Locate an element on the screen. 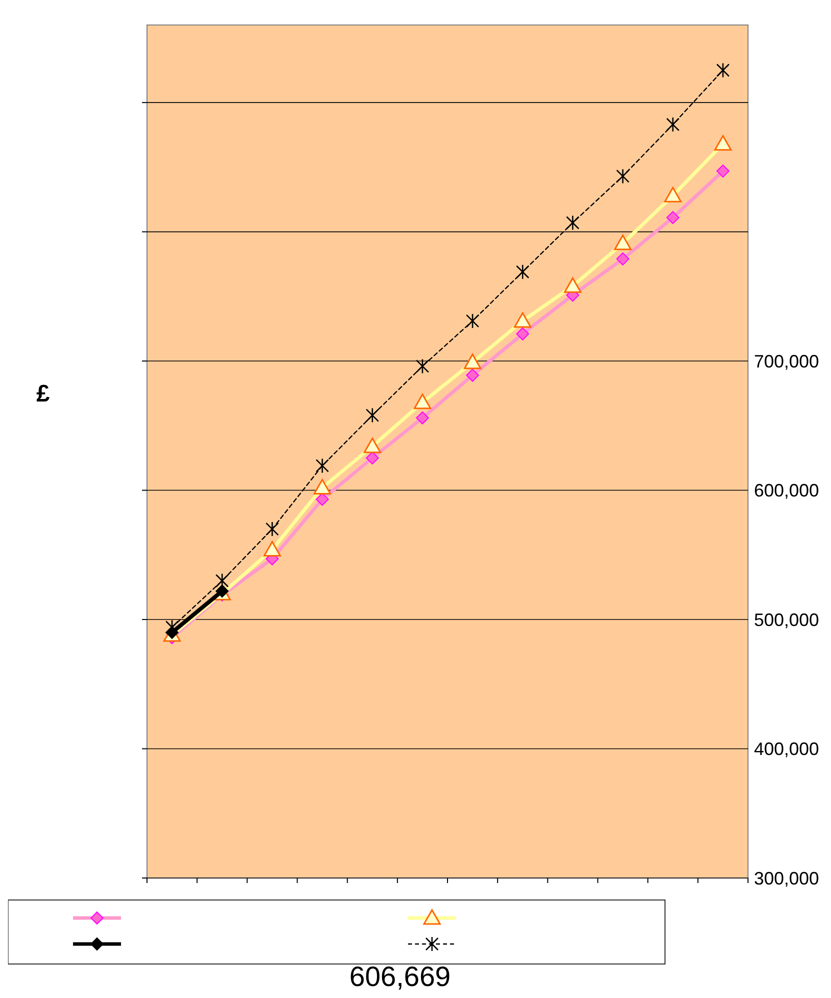  y-tick-label: 500,000 is located at coordinates (787, 620).